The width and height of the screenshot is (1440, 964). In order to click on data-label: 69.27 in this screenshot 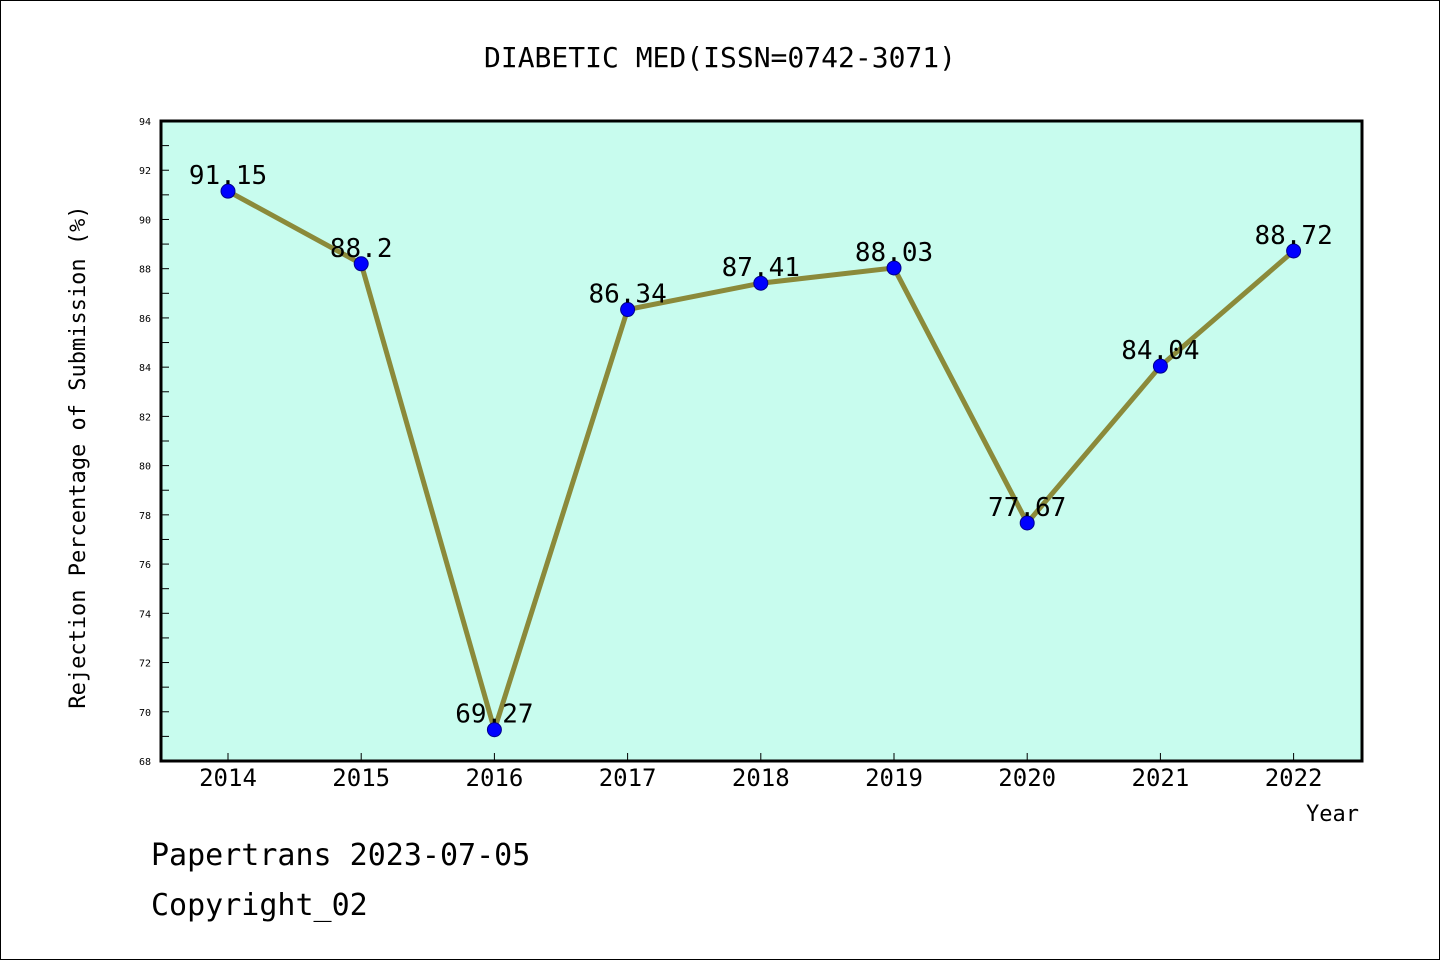, I will do `click(494, 715)`.